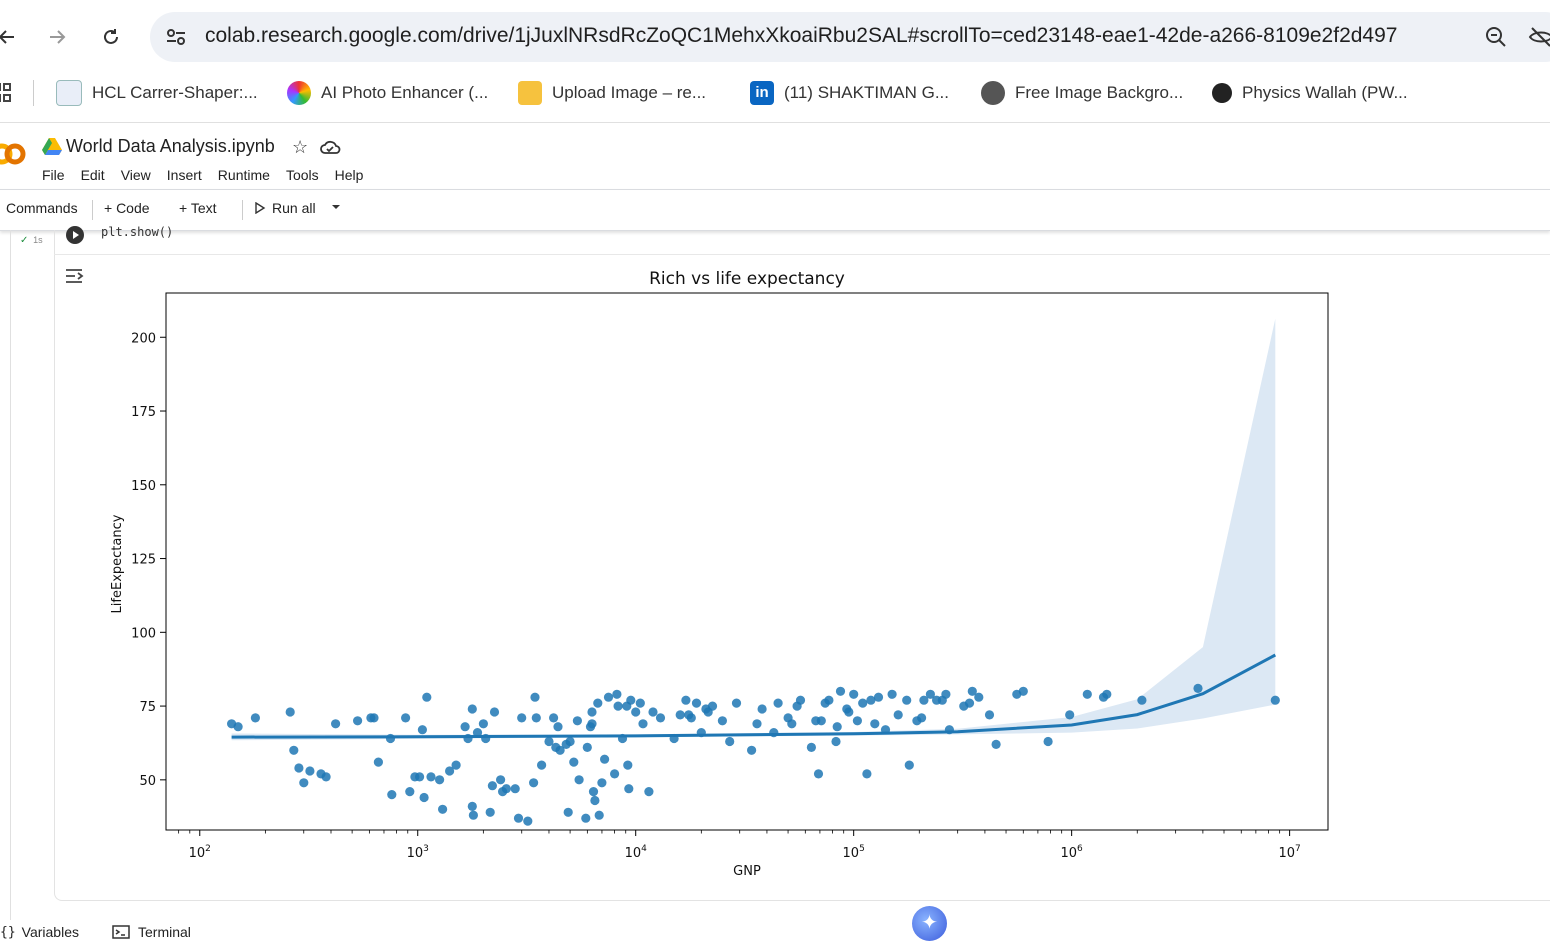  What do you see at coordinates (330, 149) in the screenshot?
I see `cloud-saved-icon` at bounding box center [330, 149].